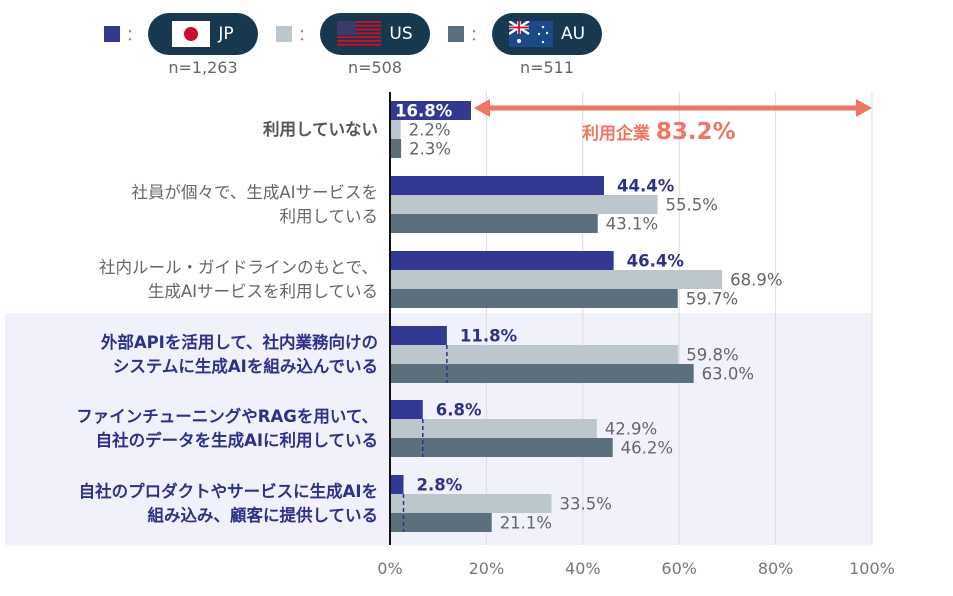 Image resolution: width=953 pixels, height=596 pixels. What do you see at coordinates (728, 374) in the screenshot?
I see `data-label: 63.0%` at bounding box center [728, 374].